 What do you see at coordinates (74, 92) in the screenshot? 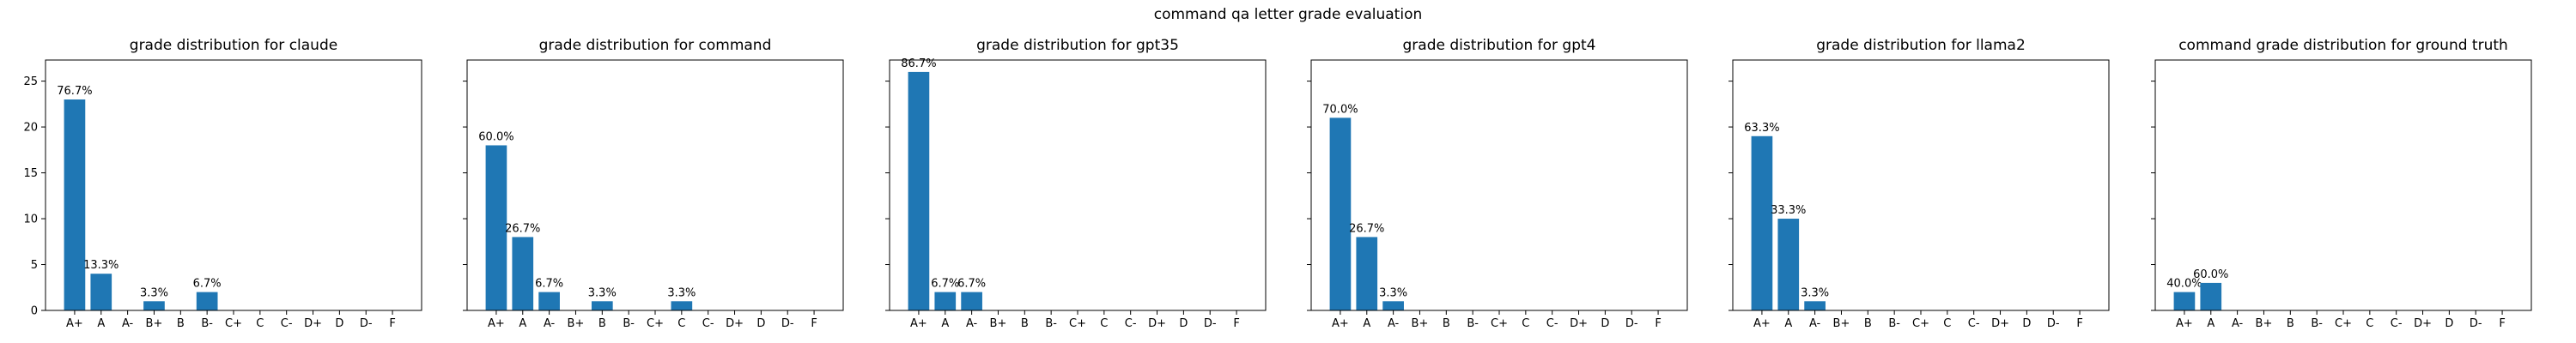
I see `data-label: 76.7%` at bounding box center [74, 92].